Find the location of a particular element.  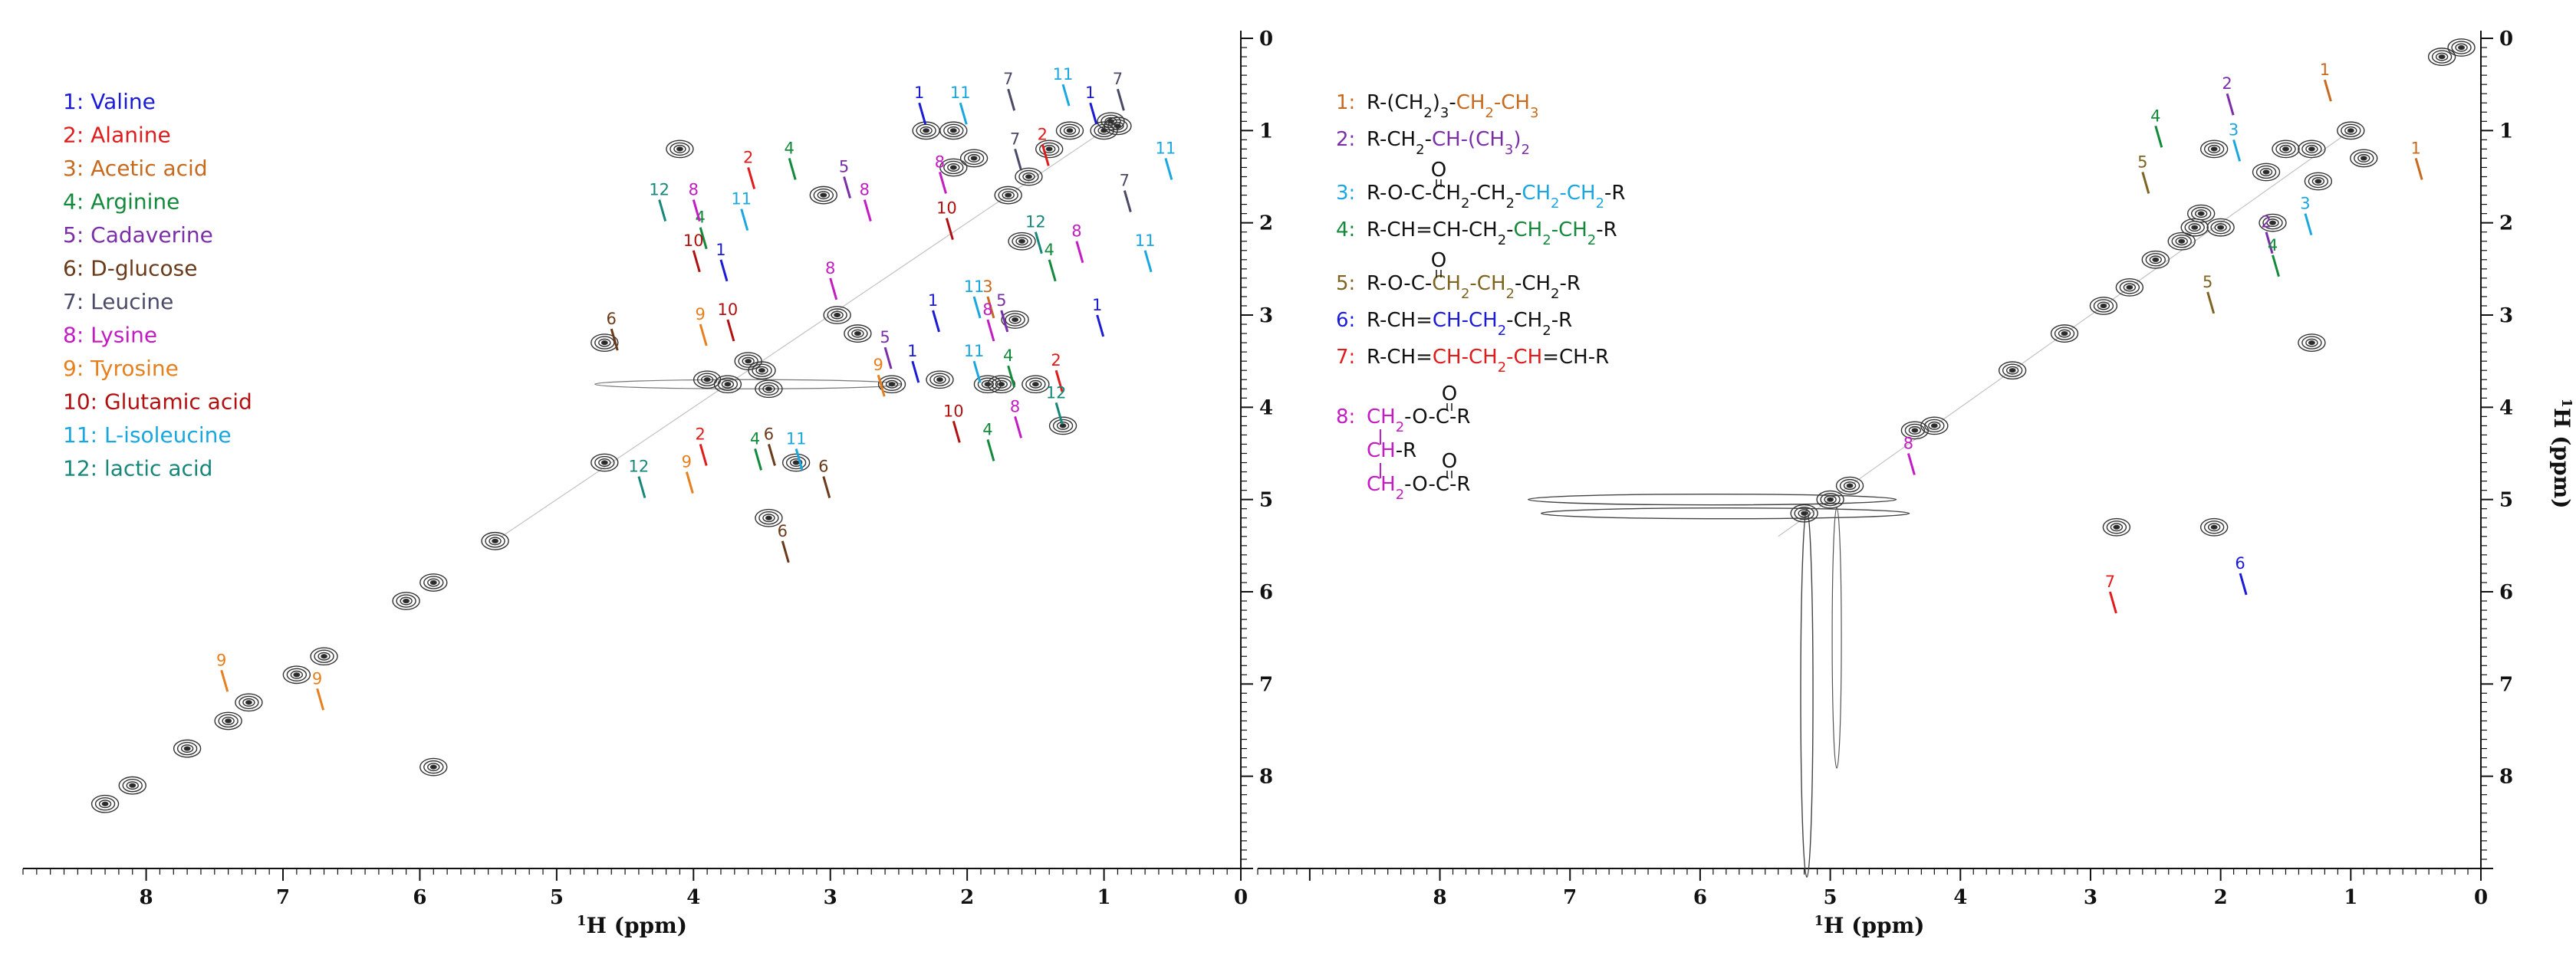

peak-annotation-label: 4 is located at coordinates (2273, 245).